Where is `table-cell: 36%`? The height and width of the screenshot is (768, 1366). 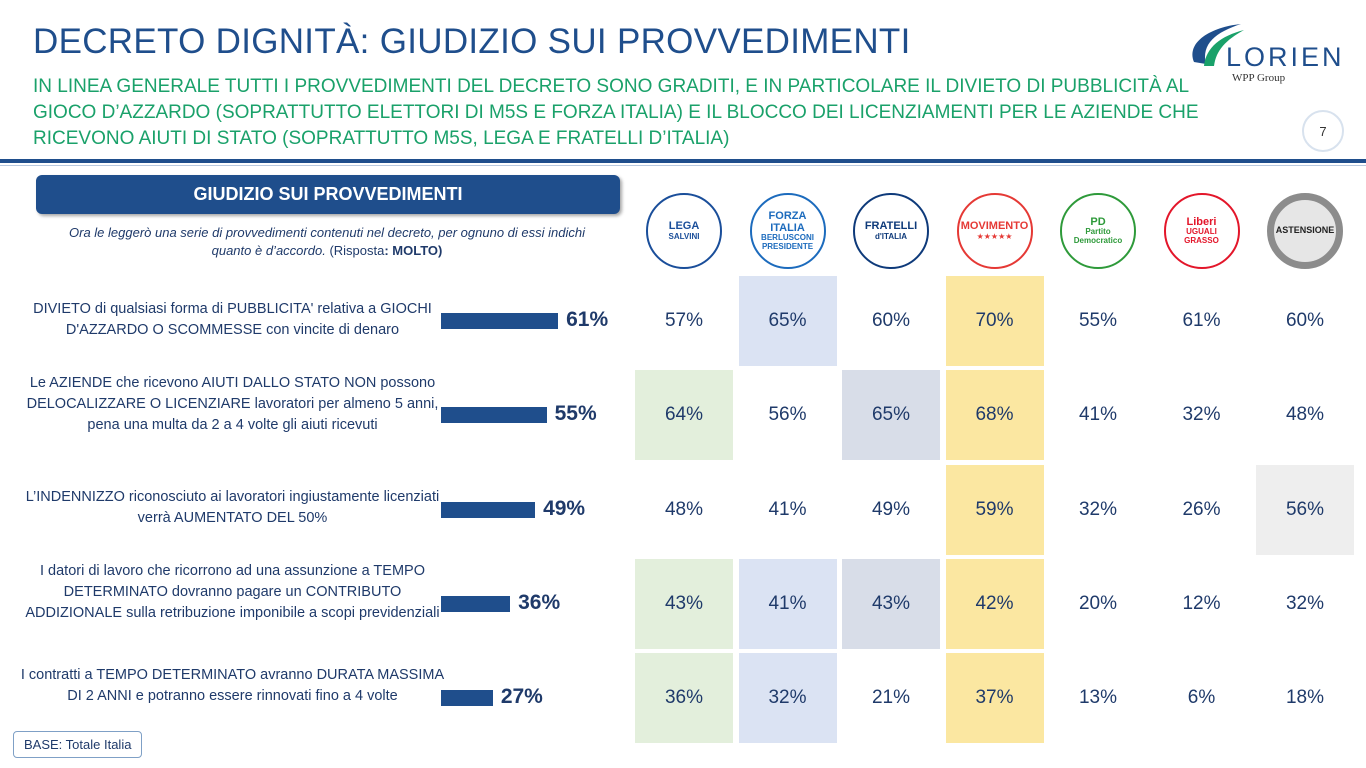
table-cell: 36% is located at coordinates (684, 698).